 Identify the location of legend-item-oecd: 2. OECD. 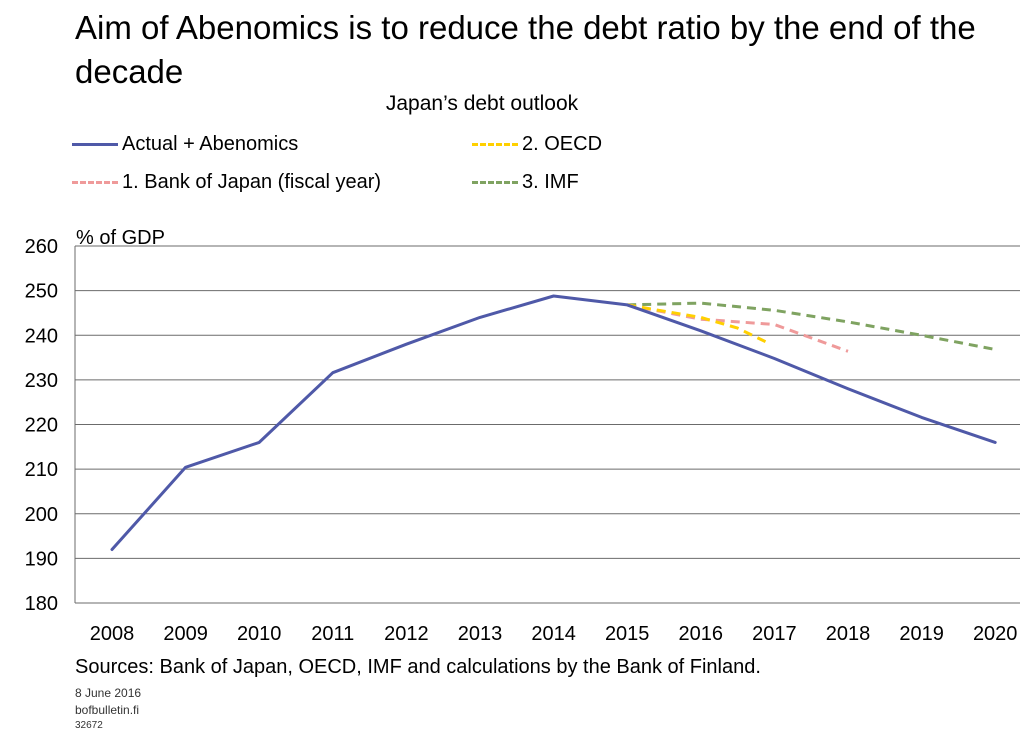
(537, 144).